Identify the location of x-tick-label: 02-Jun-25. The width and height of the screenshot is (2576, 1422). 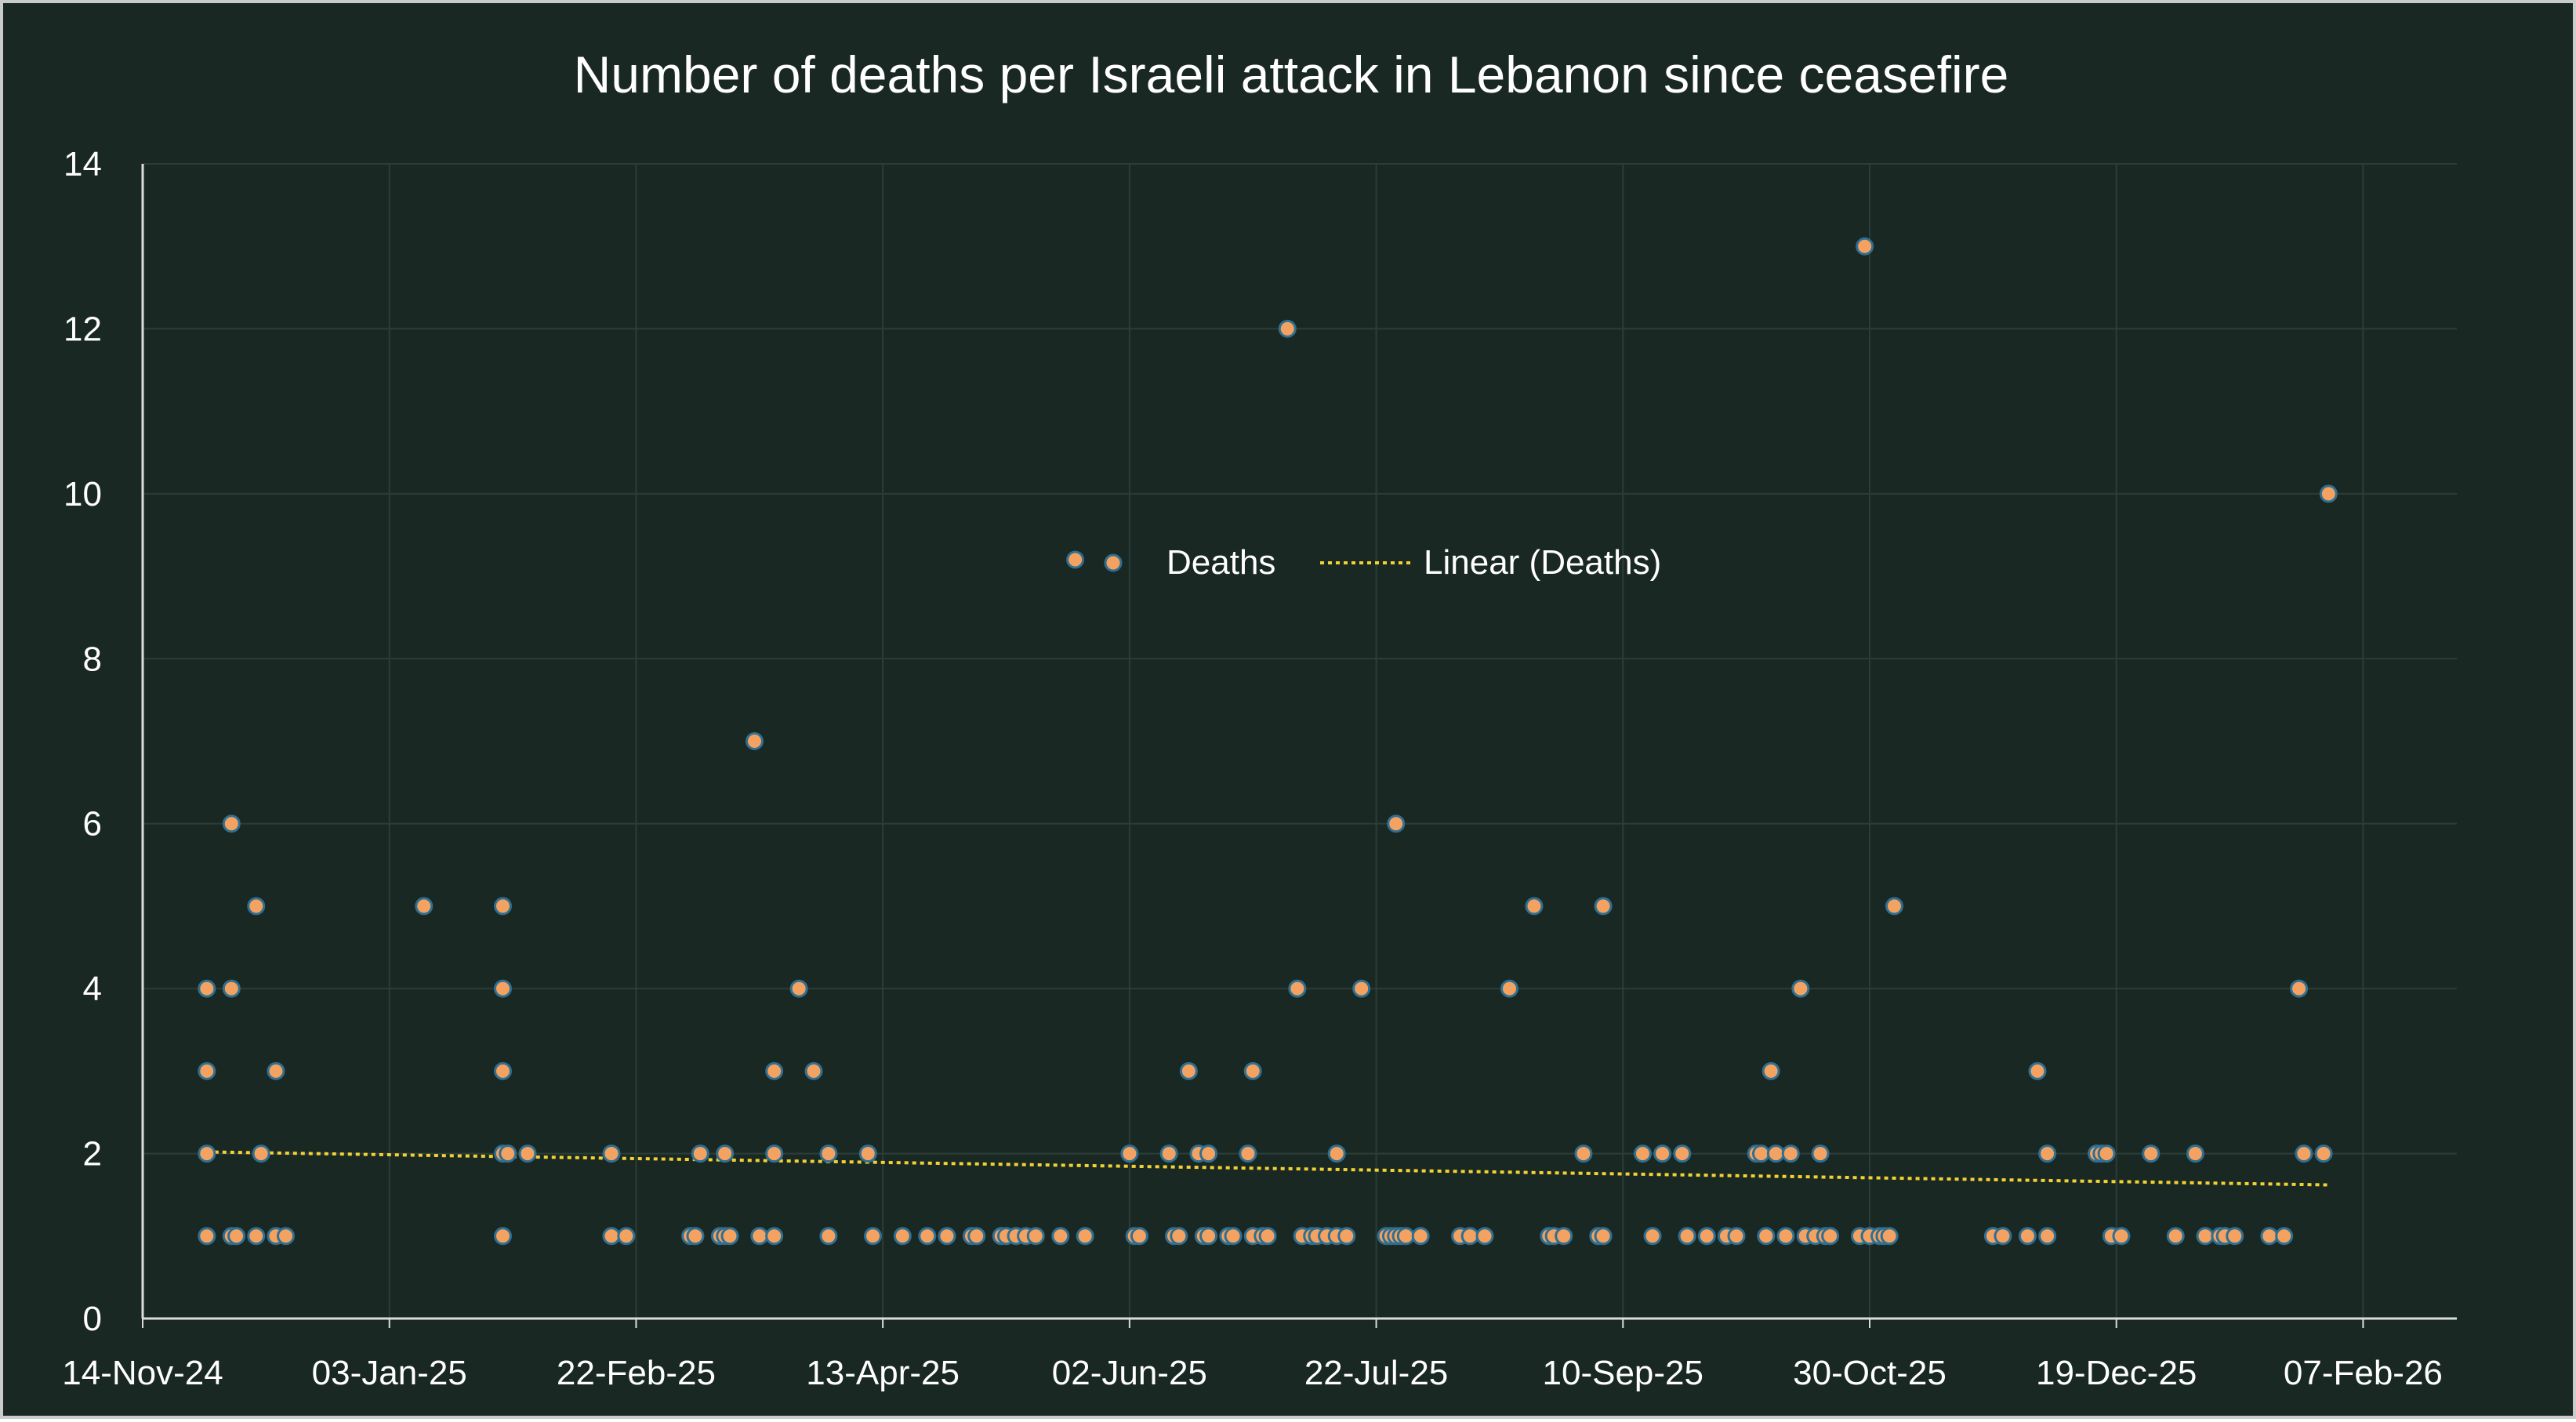
(1129, 1373).